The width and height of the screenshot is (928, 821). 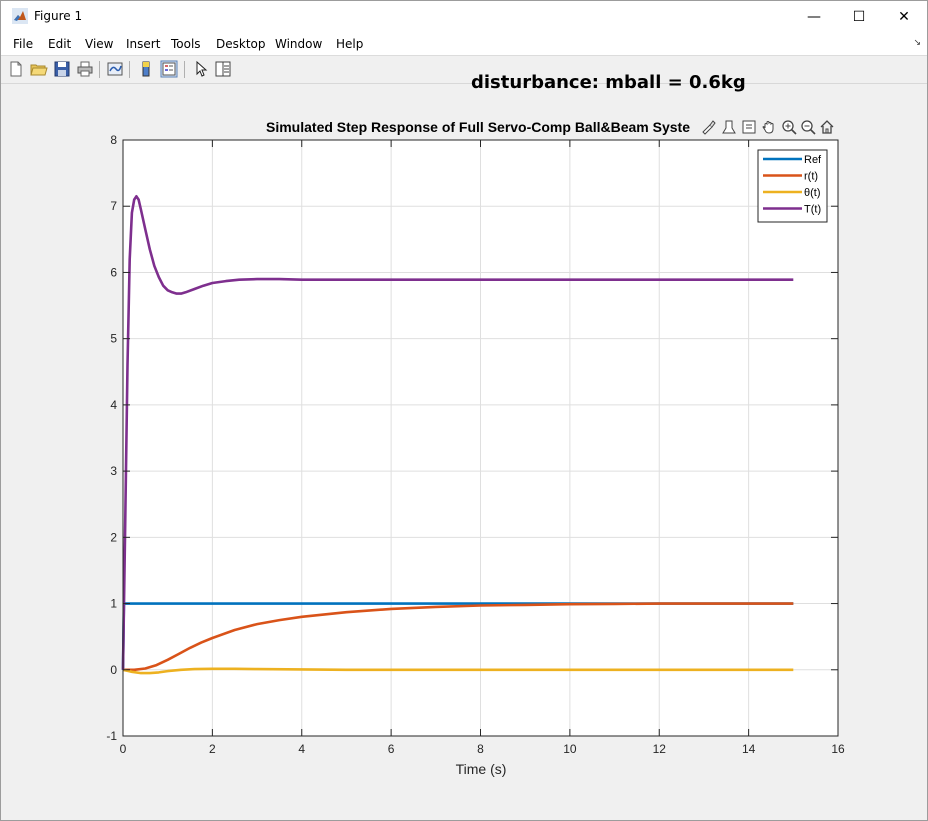 What do you see at coordinates (39, 69) in the screenshot?
I see `open-file-icon` at bounding box center [39, 69].